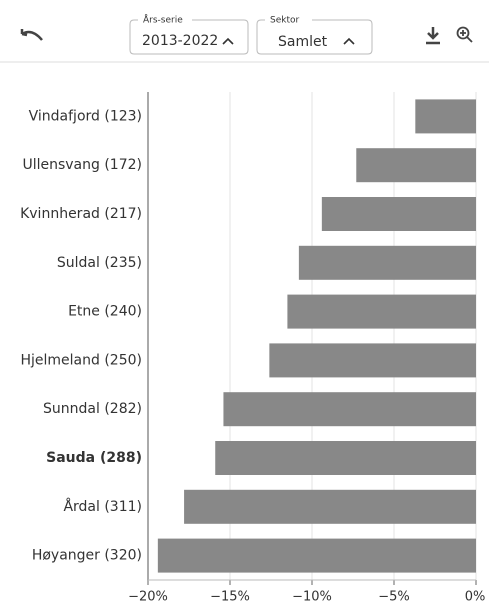 The height and width of the screenshot is (606, 489). What do you see at coordinates (394, 597) in the screenshot?
I see `x-tick-label: −5%` at bounding box center [394, 597].